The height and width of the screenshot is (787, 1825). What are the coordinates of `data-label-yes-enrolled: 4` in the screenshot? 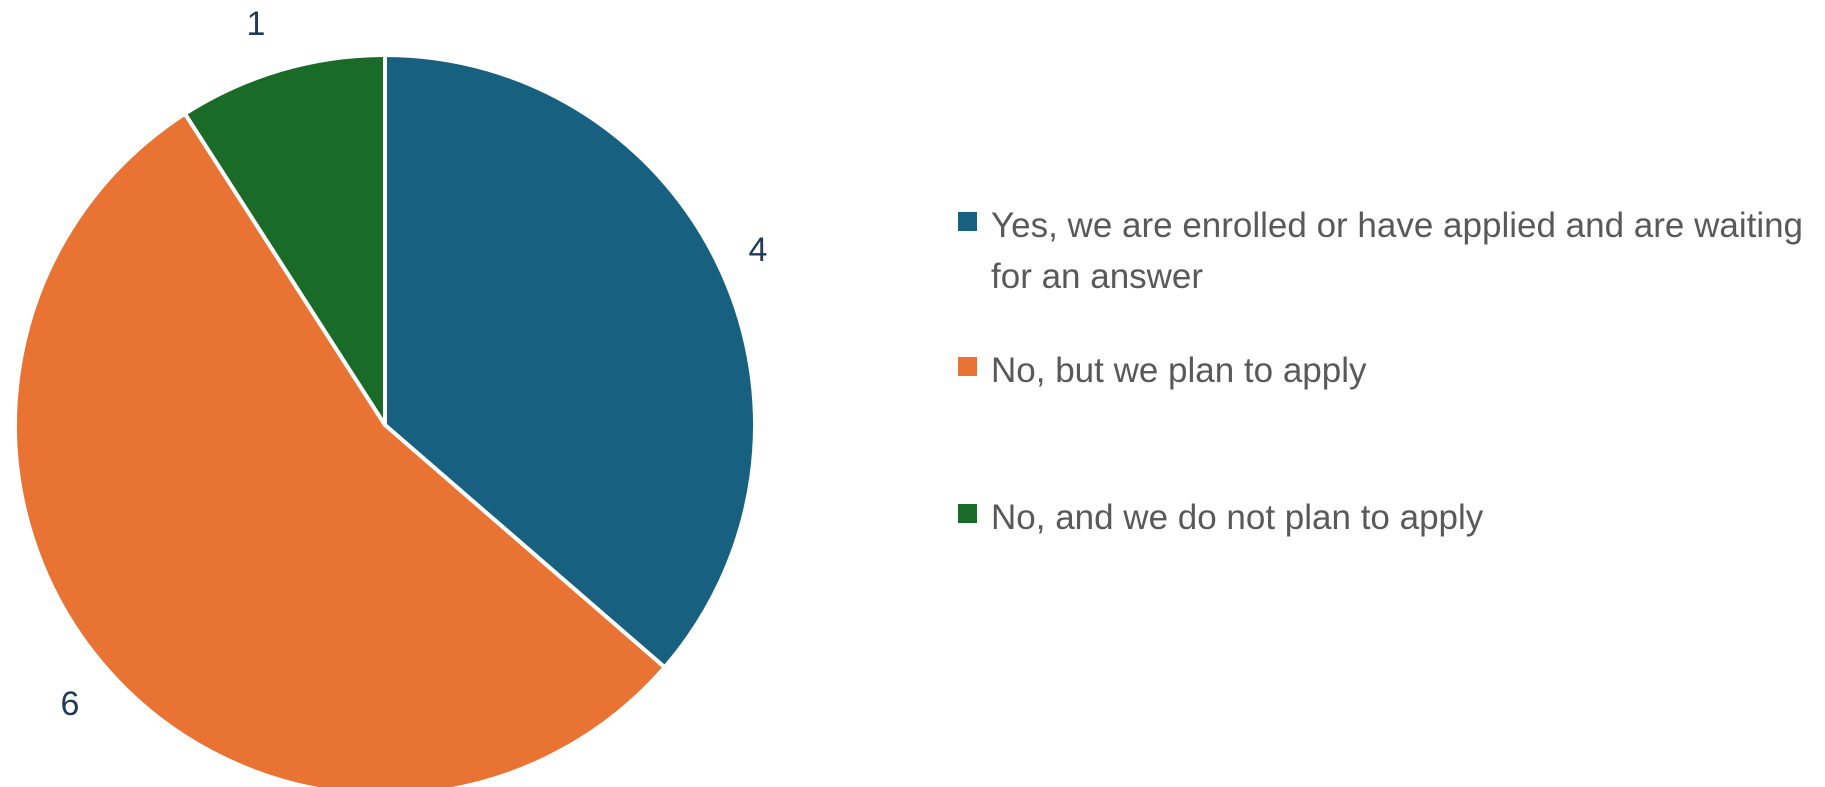 It's located at (758, 250).